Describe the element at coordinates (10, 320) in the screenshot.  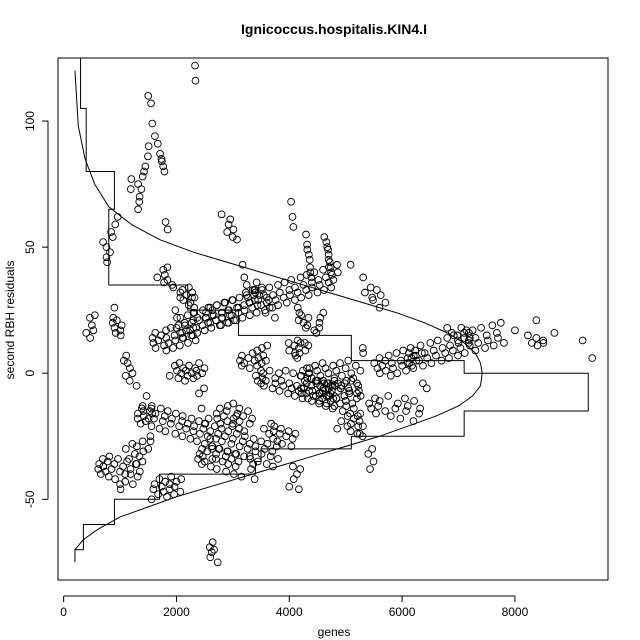
I see `y-axis-label: second RBH residuals` at that location.